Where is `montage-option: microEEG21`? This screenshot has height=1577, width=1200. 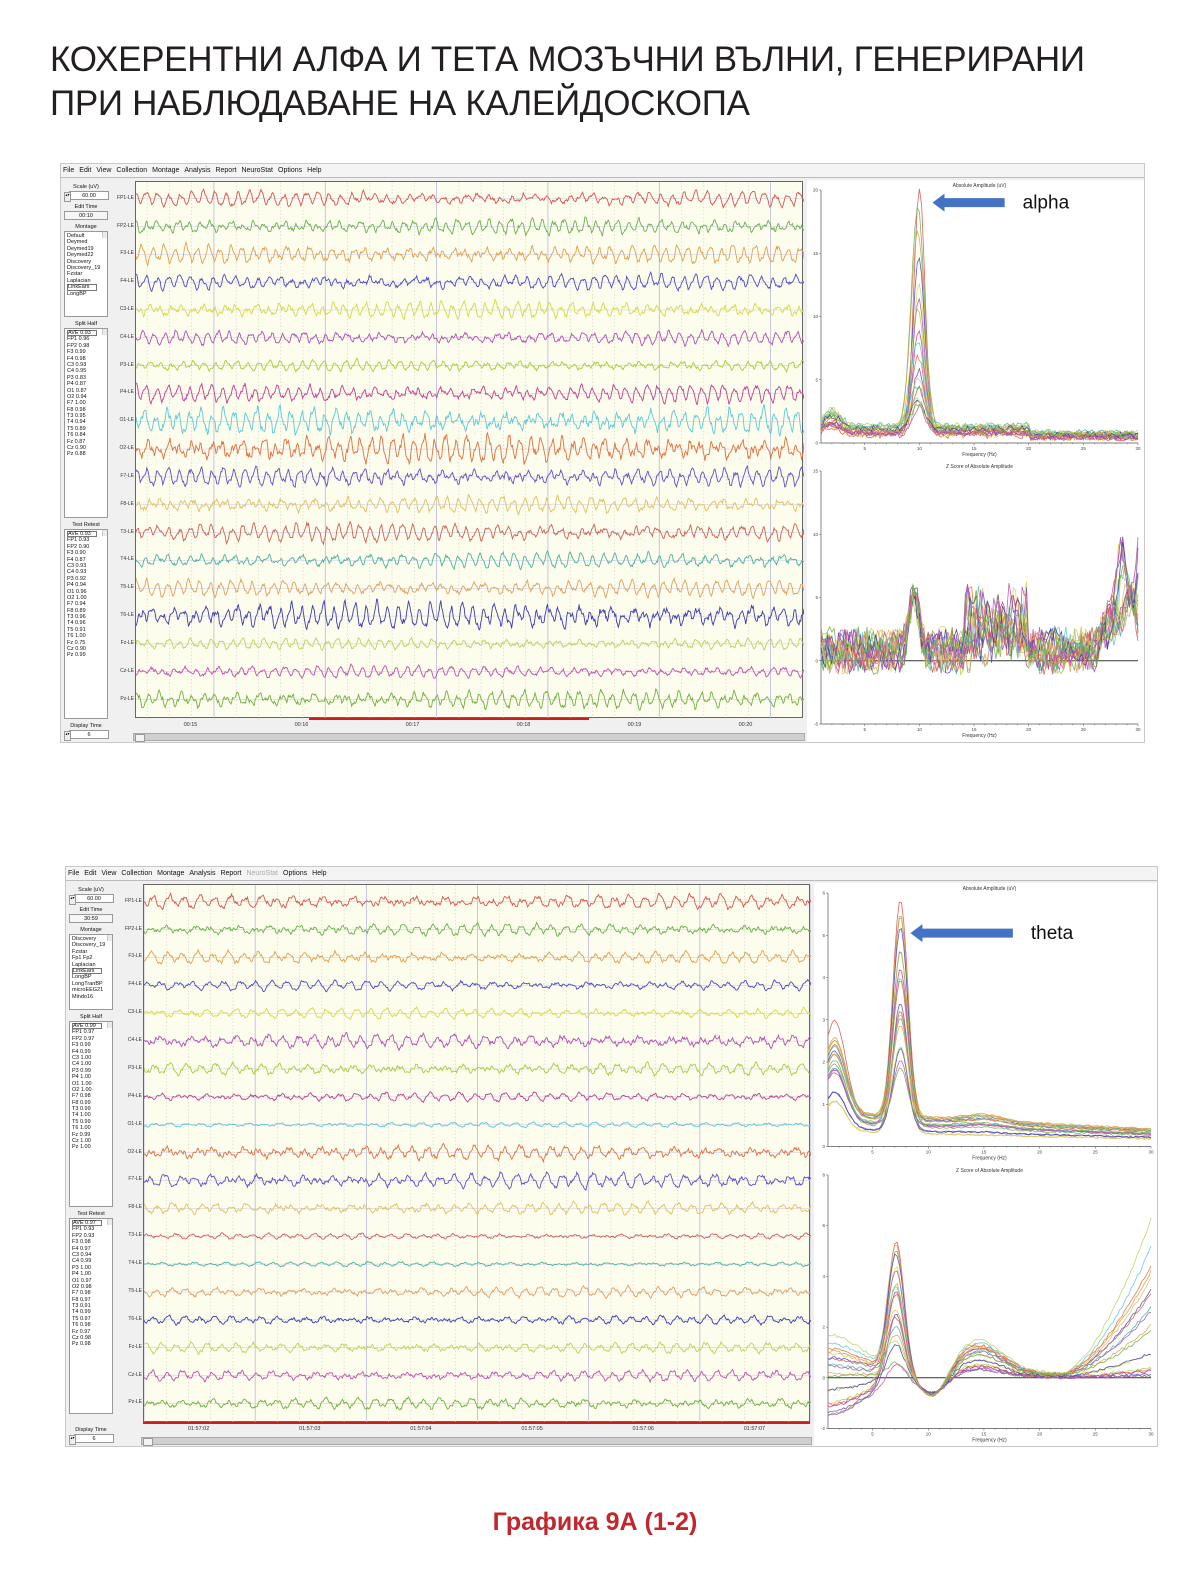 montage-option: microEEG21 is located at coordinates (88, 990).